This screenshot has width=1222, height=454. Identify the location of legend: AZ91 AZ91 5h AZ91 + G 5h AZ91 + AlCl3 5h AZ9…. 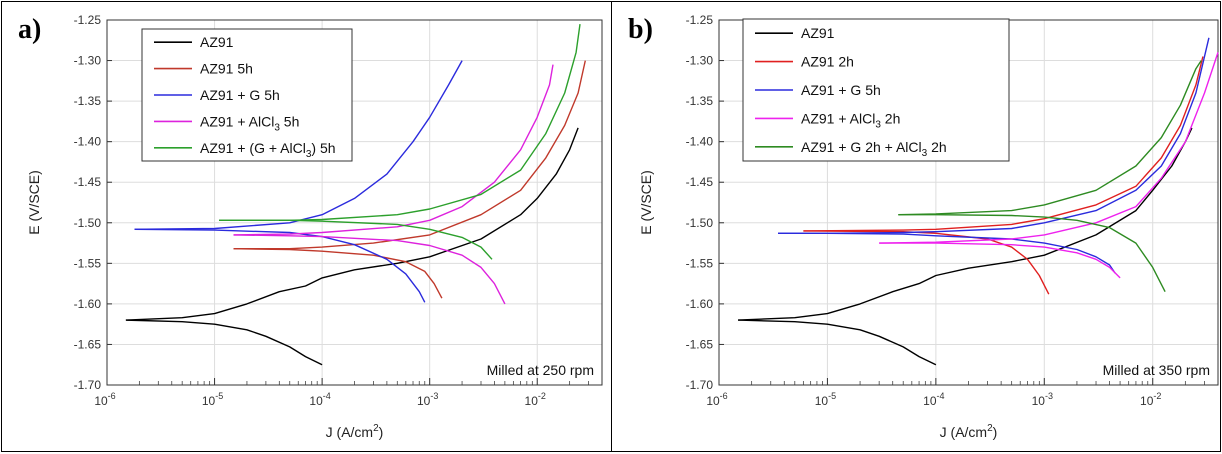
(247, 95).